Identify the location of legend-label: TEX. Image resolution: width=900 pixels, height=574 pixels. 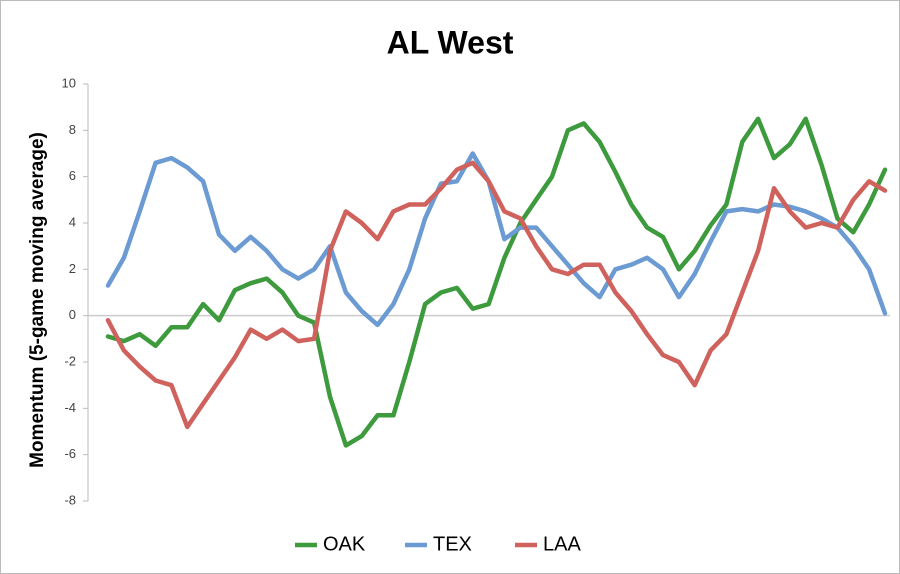
(452, 544).